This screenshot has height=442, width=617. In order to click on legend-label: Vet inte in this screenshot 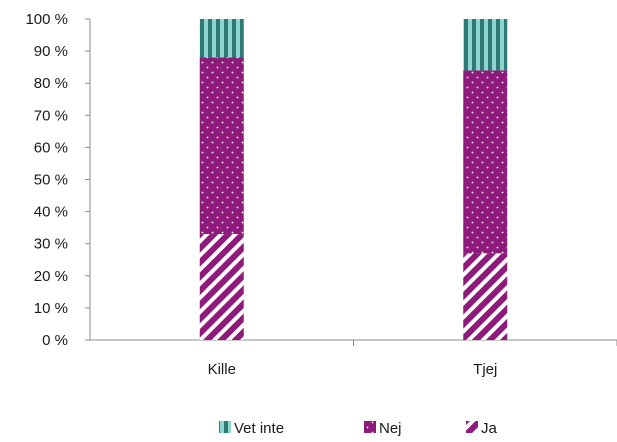, I will do `click(259, 428)`.